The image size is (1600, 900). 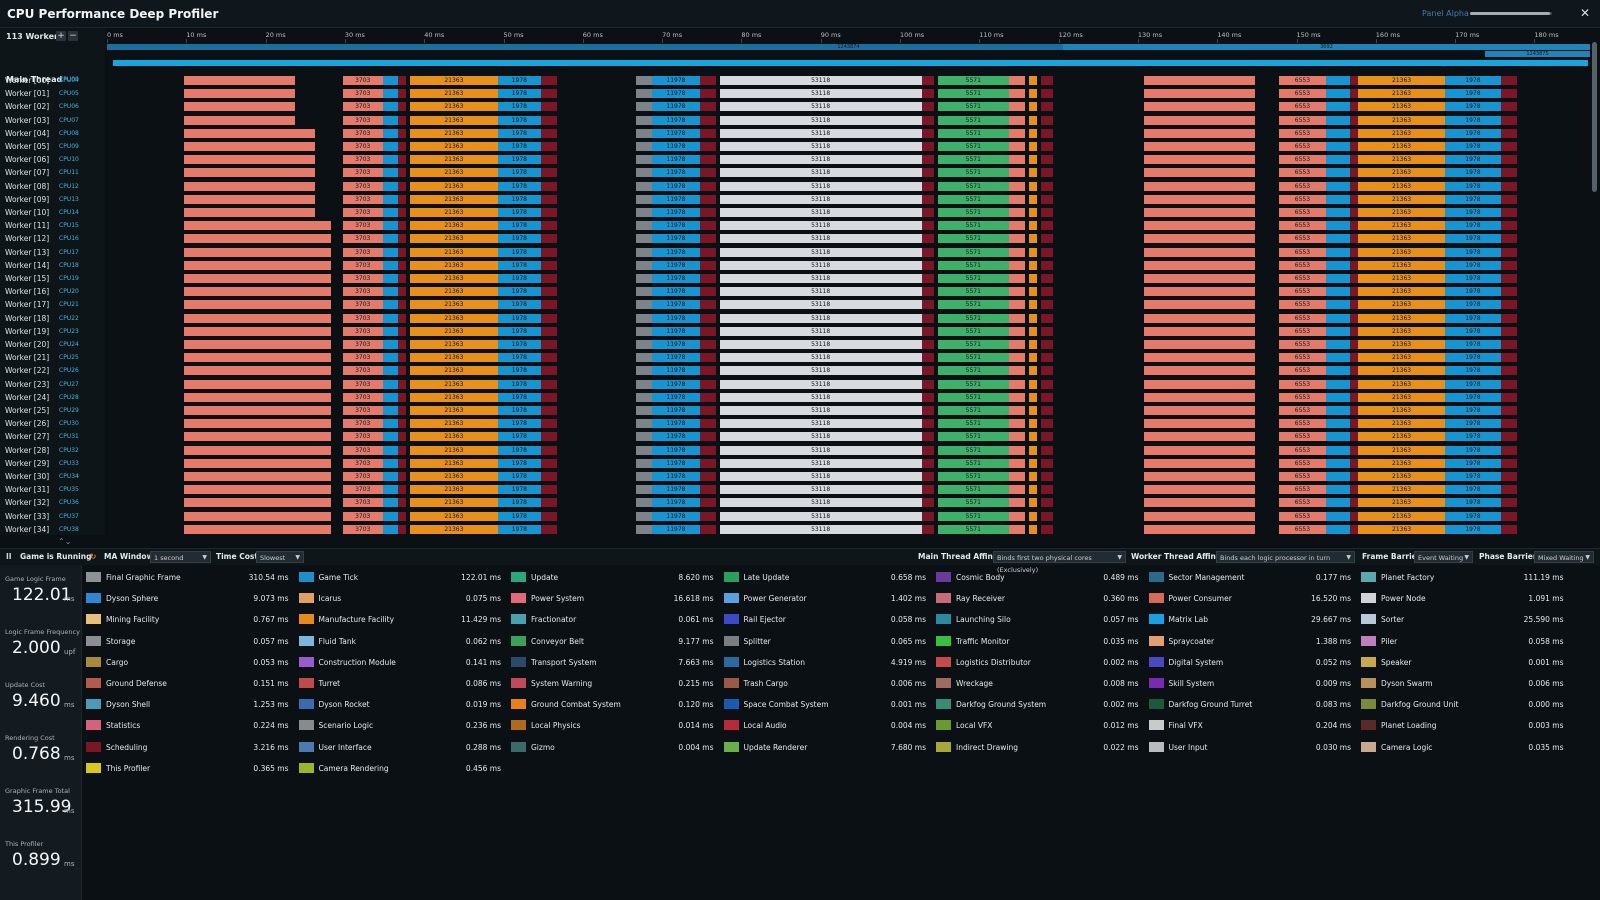 I want to click on legend-item: Update 8.620 ms, so click(x=613, y=576).